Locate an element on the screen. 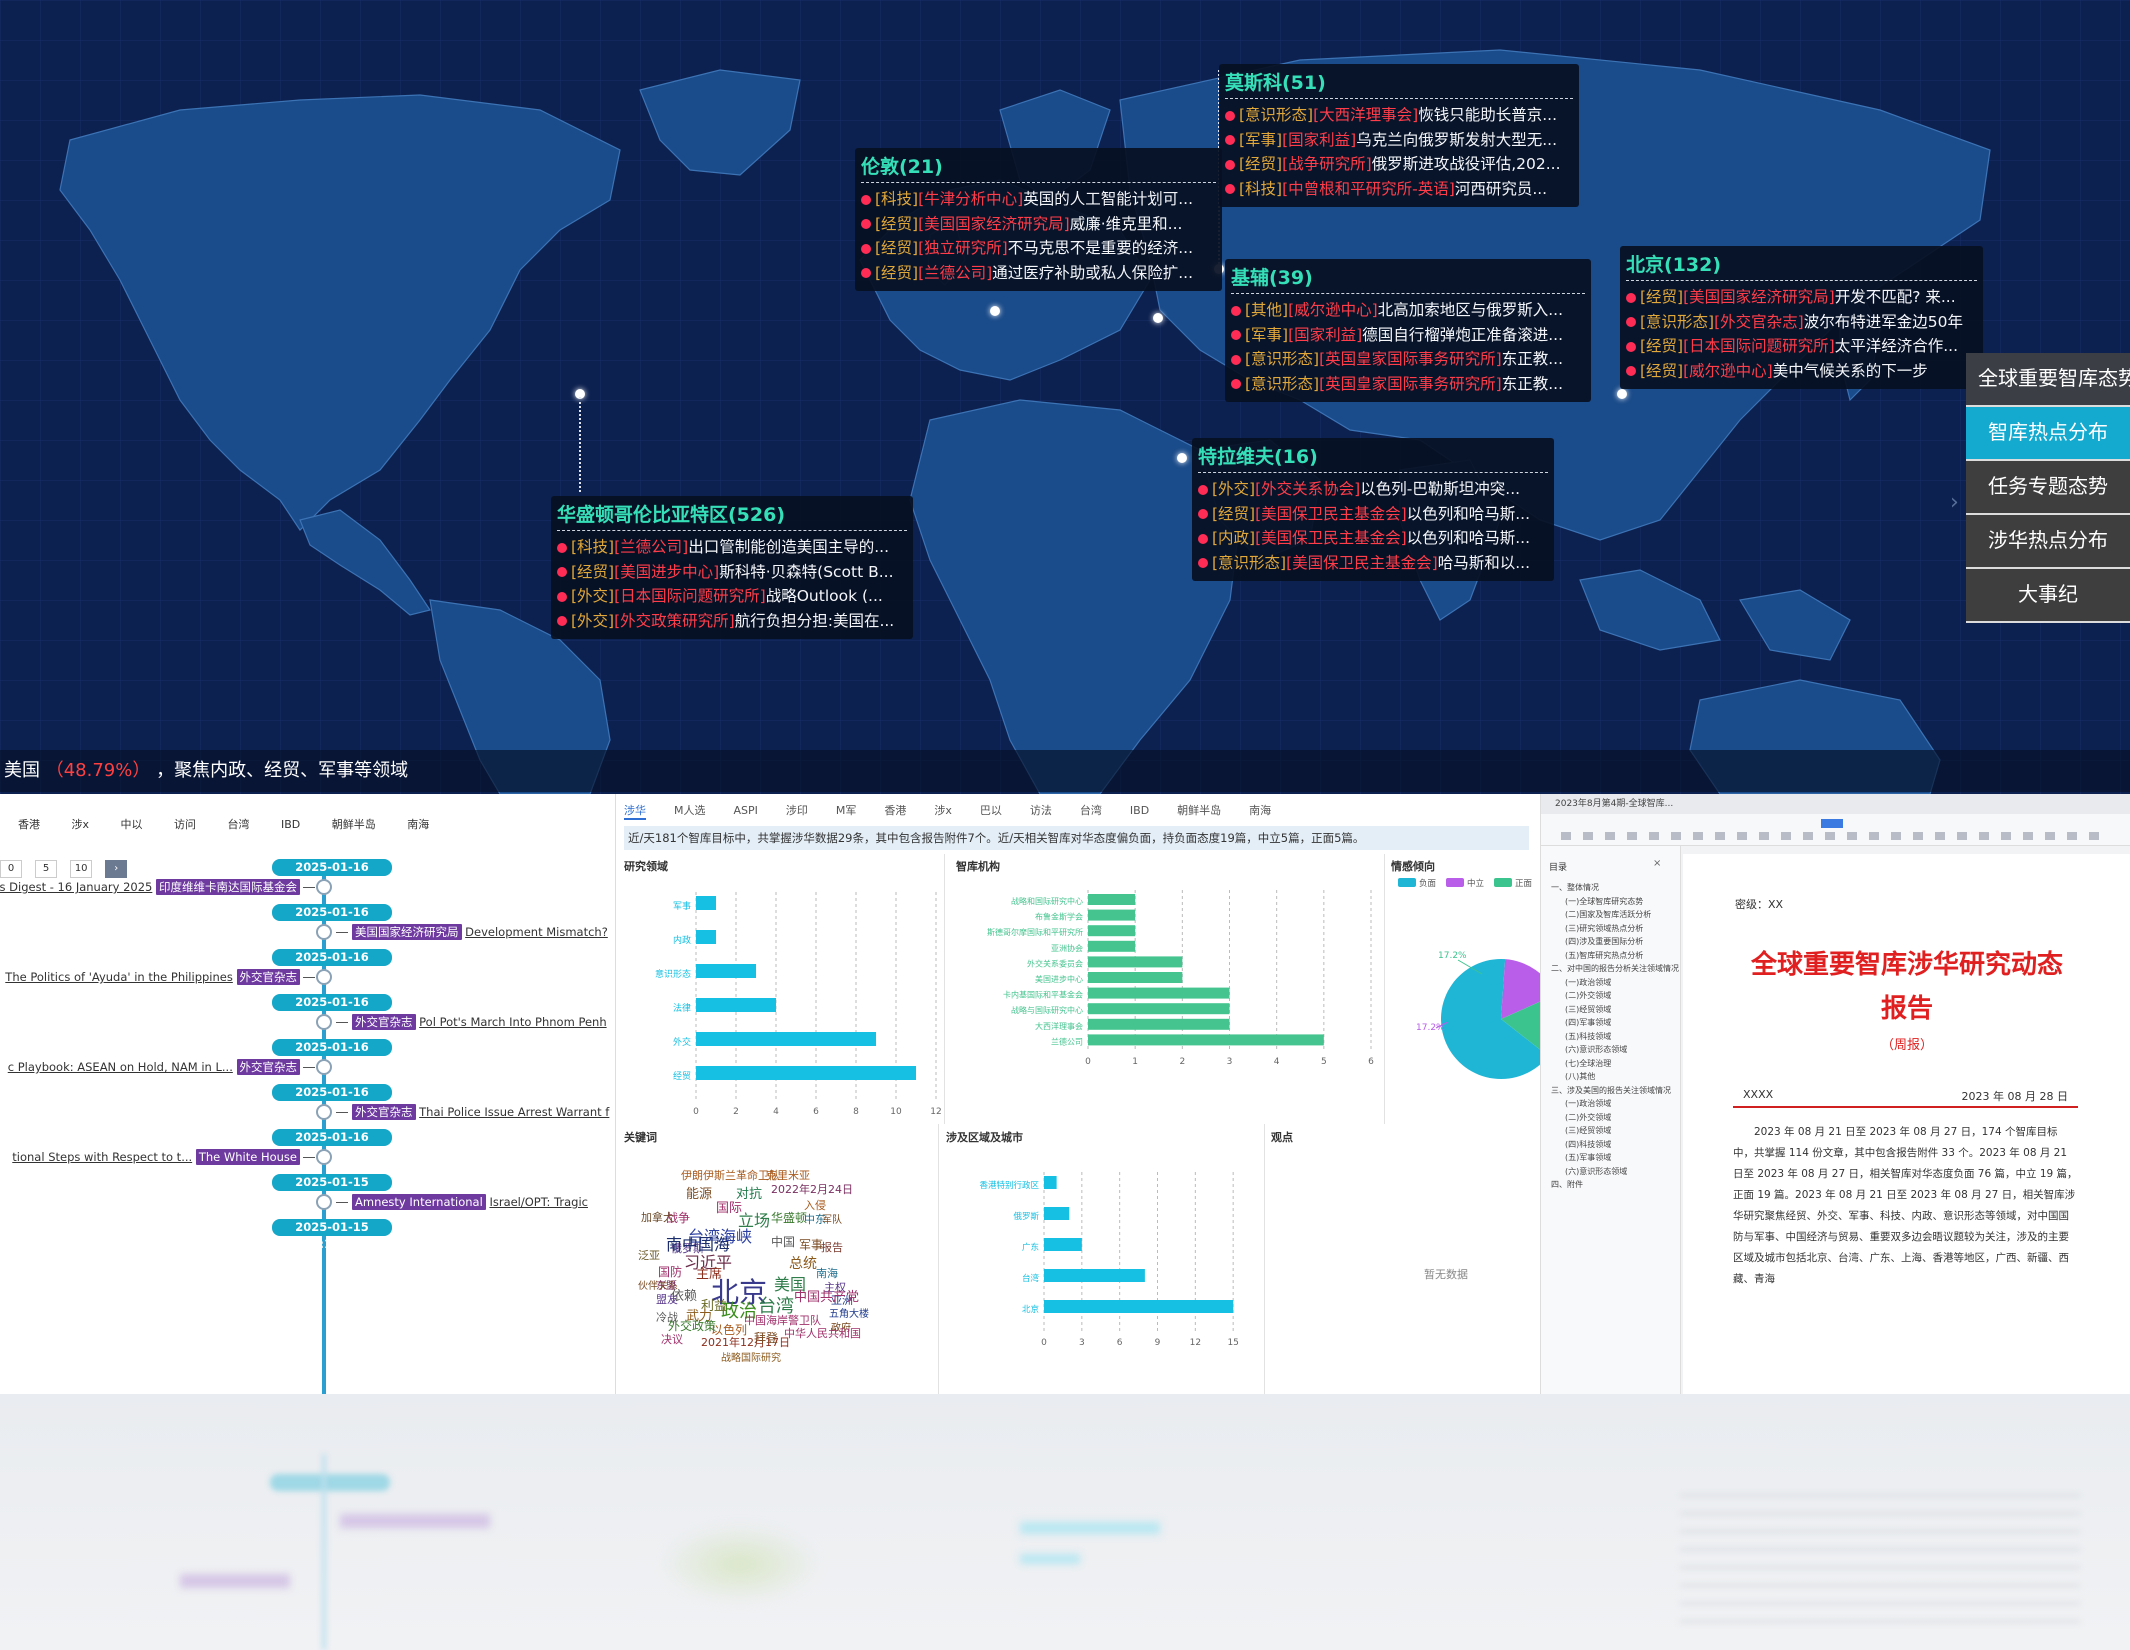 This screenshot has width=2130, height=1650. toc-item: (一)全球智库研究态势 is located at coordinates (1604, 901).